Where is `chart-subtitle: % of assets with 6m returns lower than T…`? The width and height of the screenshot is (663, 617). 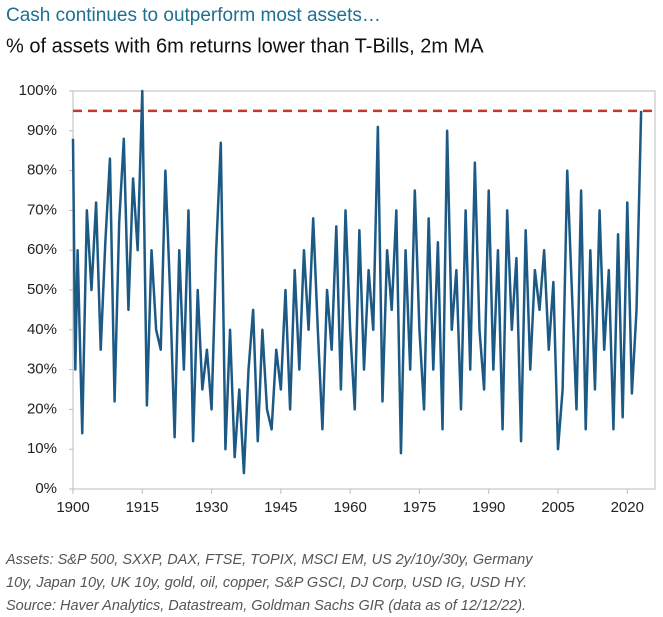
chart-subtitle: % of assets with 6m returns lower than T… is located at coordinates (245, 46).